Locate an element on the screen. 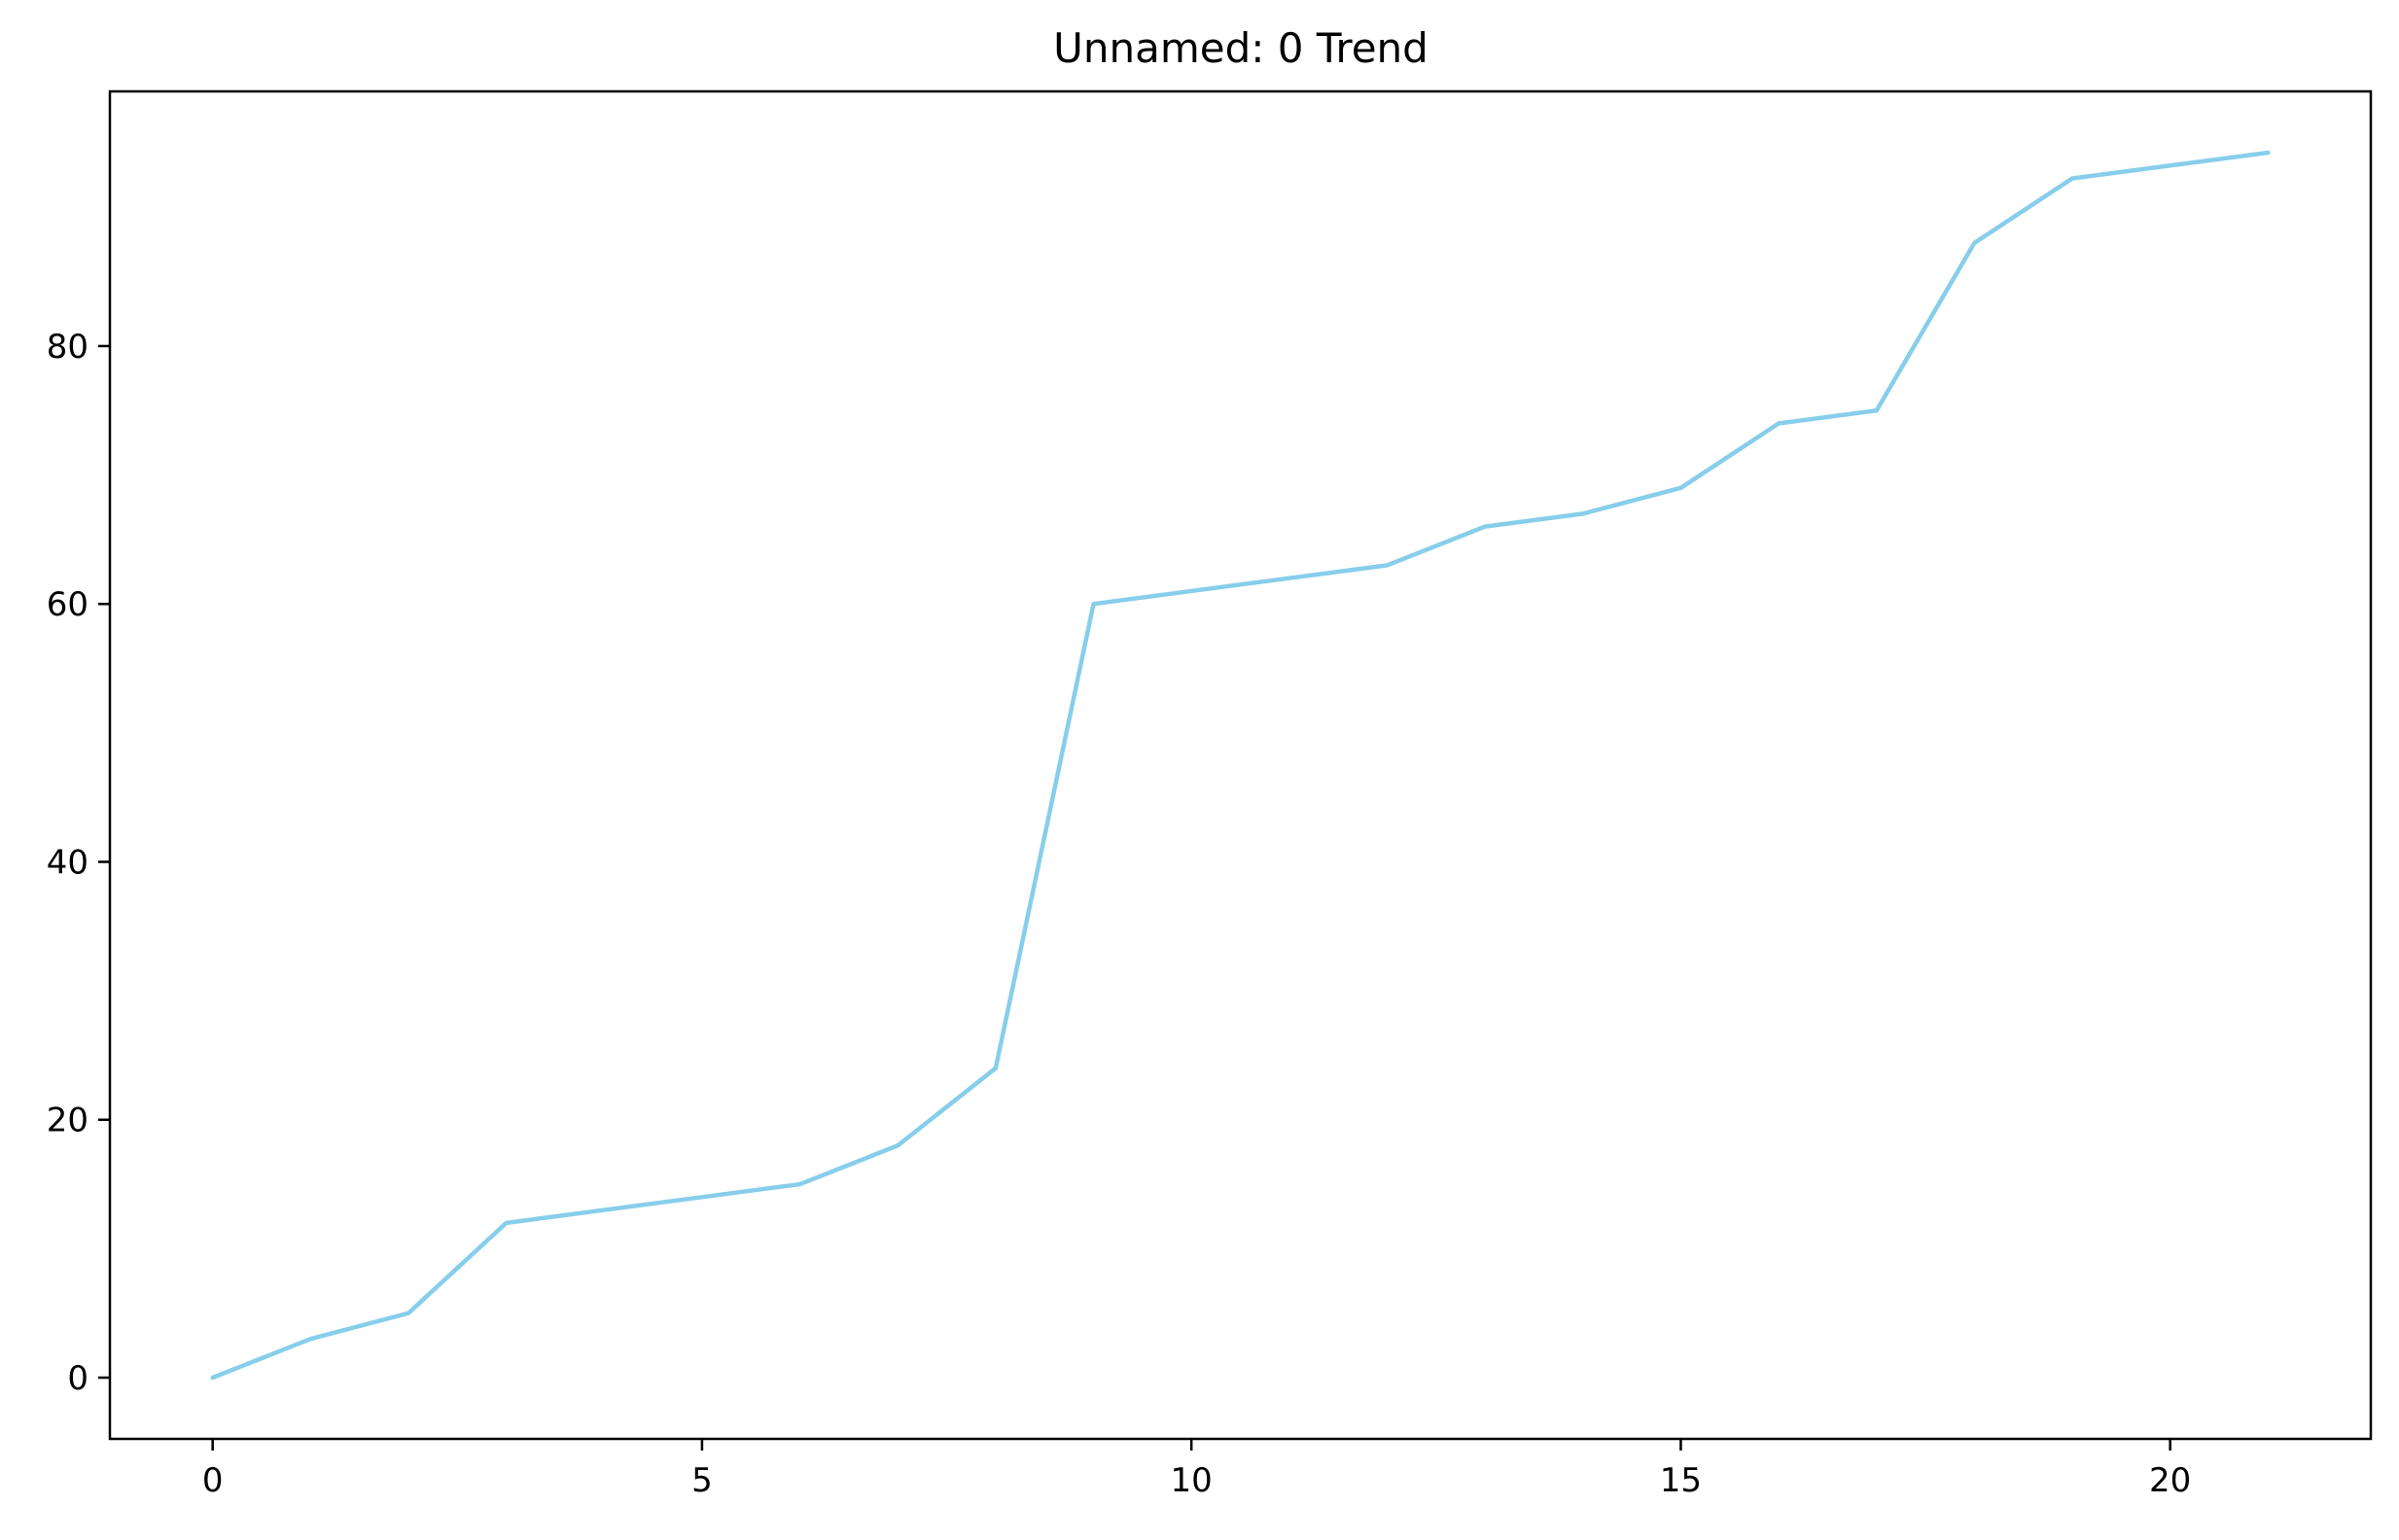  y-tick-label: 0 is located at coordinates (77, 1378).